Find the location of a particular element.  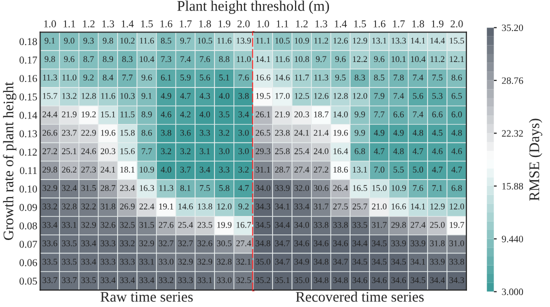

data-label: 19.2 is located at coordinates (89, 114).